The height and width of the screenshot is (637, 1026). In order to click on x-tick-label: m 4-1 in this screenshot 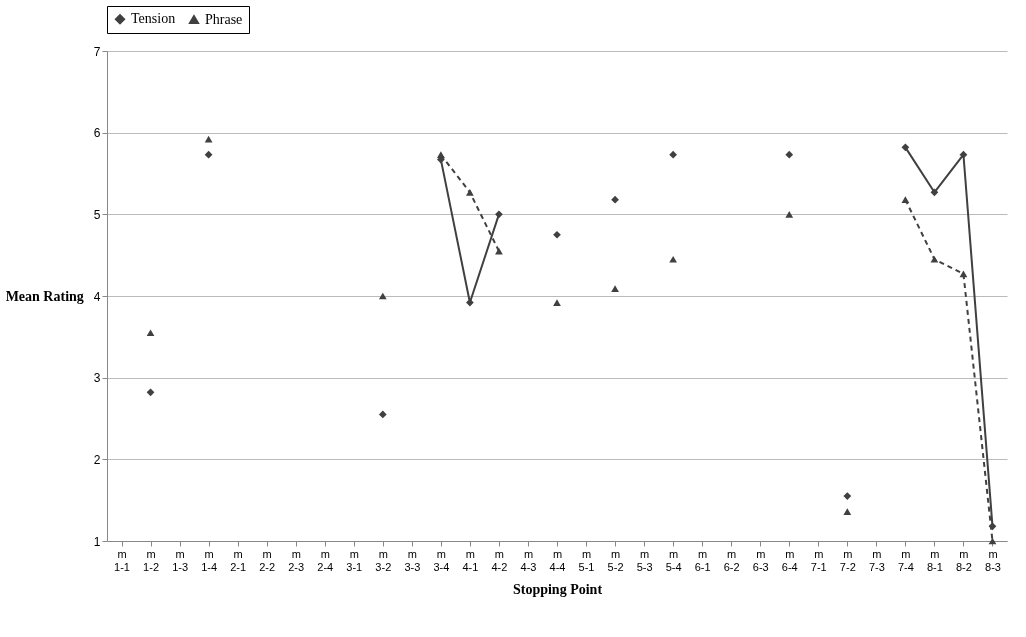, I will do `click(470, 560)`.